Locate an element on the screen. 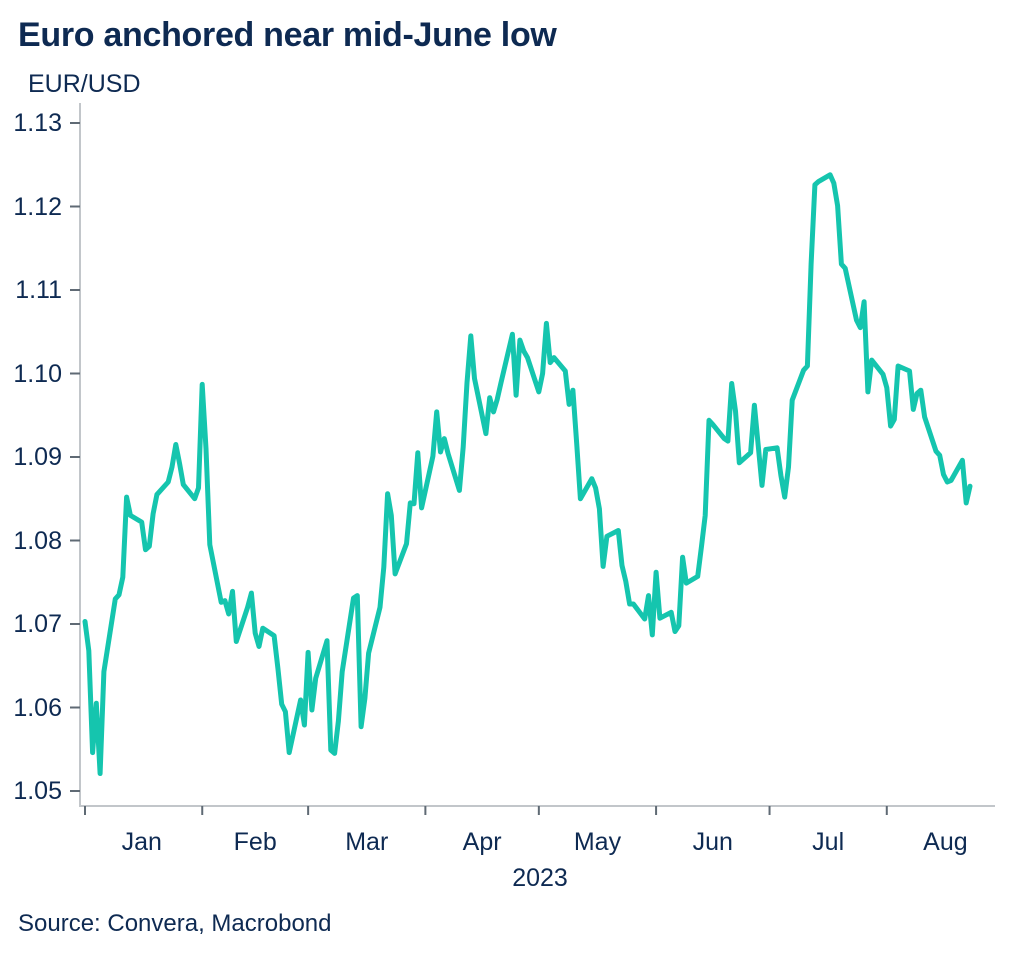 This screenshot has height=958, width=1024. x-axis-month-label: Feb is located at coordinates (255, 842).